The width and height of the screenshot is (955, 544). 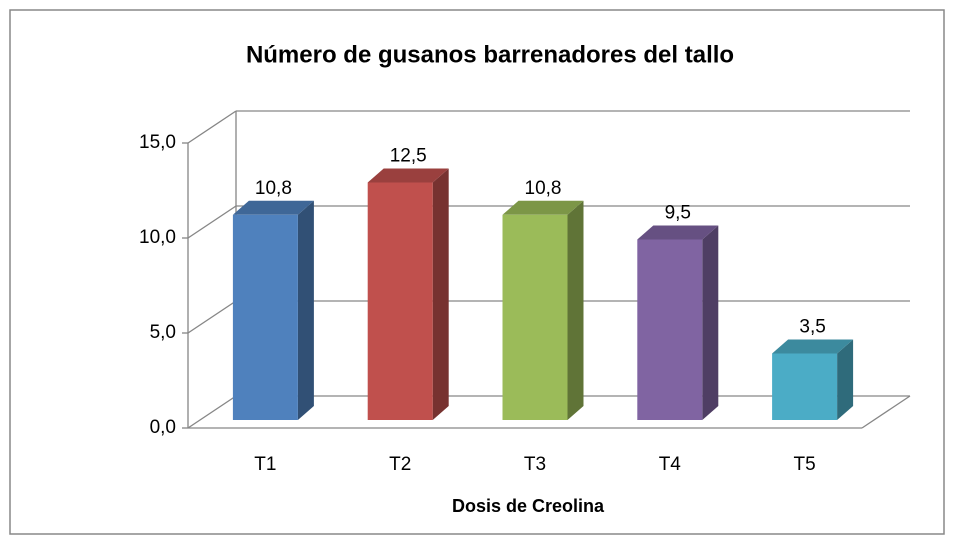 I want to click on y-tick-label: 15,0, so click(x=157, y=142).